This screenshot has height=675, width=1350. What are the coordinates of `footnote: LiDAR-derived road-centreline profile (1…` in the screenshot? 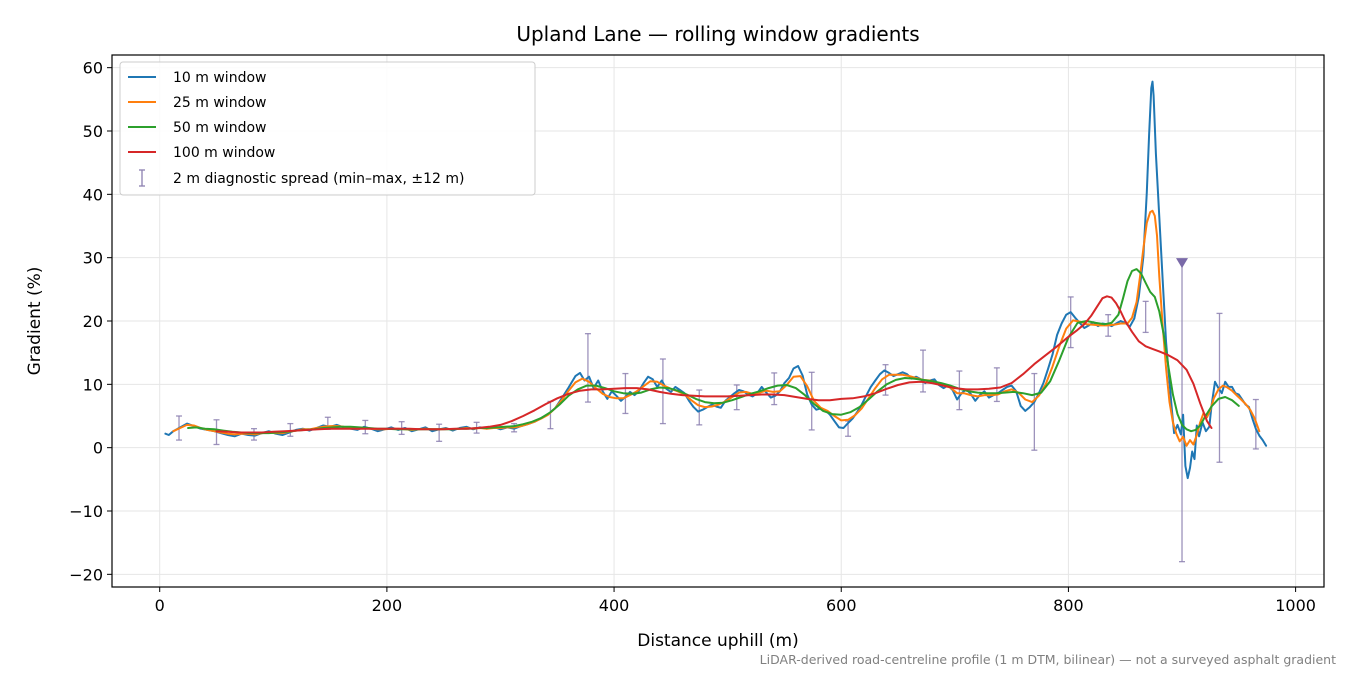 It's located at (1048, 659).